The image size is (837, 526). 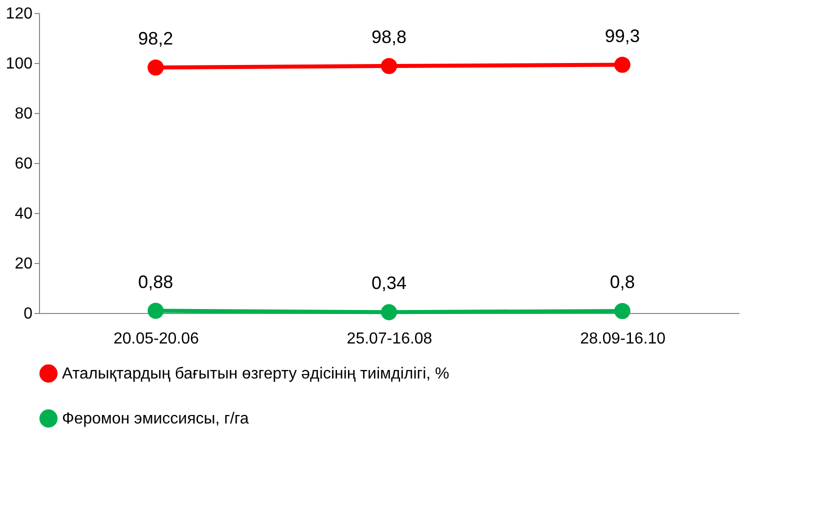 I want to click on legend-label: Феромон эмиссиясы, г/га, so click(x=155, y=419).